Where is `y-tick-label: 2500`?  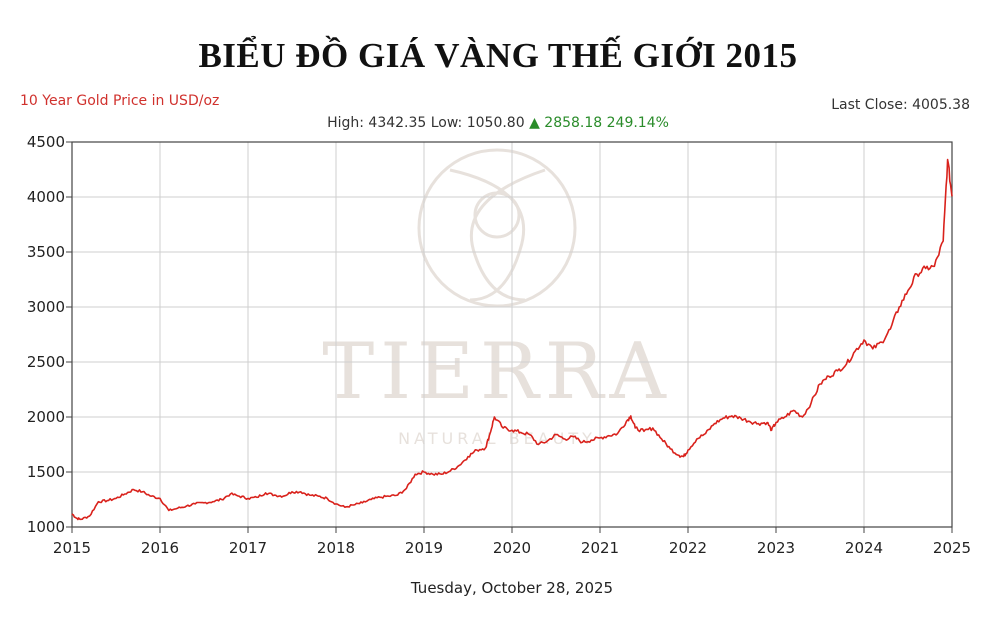 y-tick-label: 2500 is located at coordinates (46, 362).